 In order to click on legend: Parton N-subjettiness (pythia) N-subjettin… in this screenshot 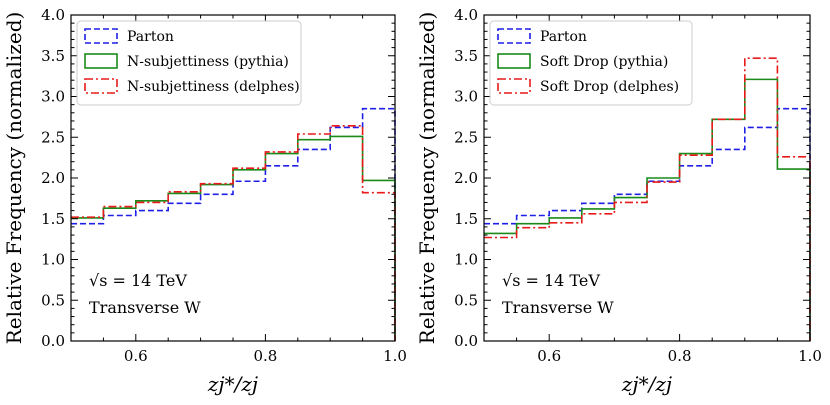, I will do `click(189, 63)`.